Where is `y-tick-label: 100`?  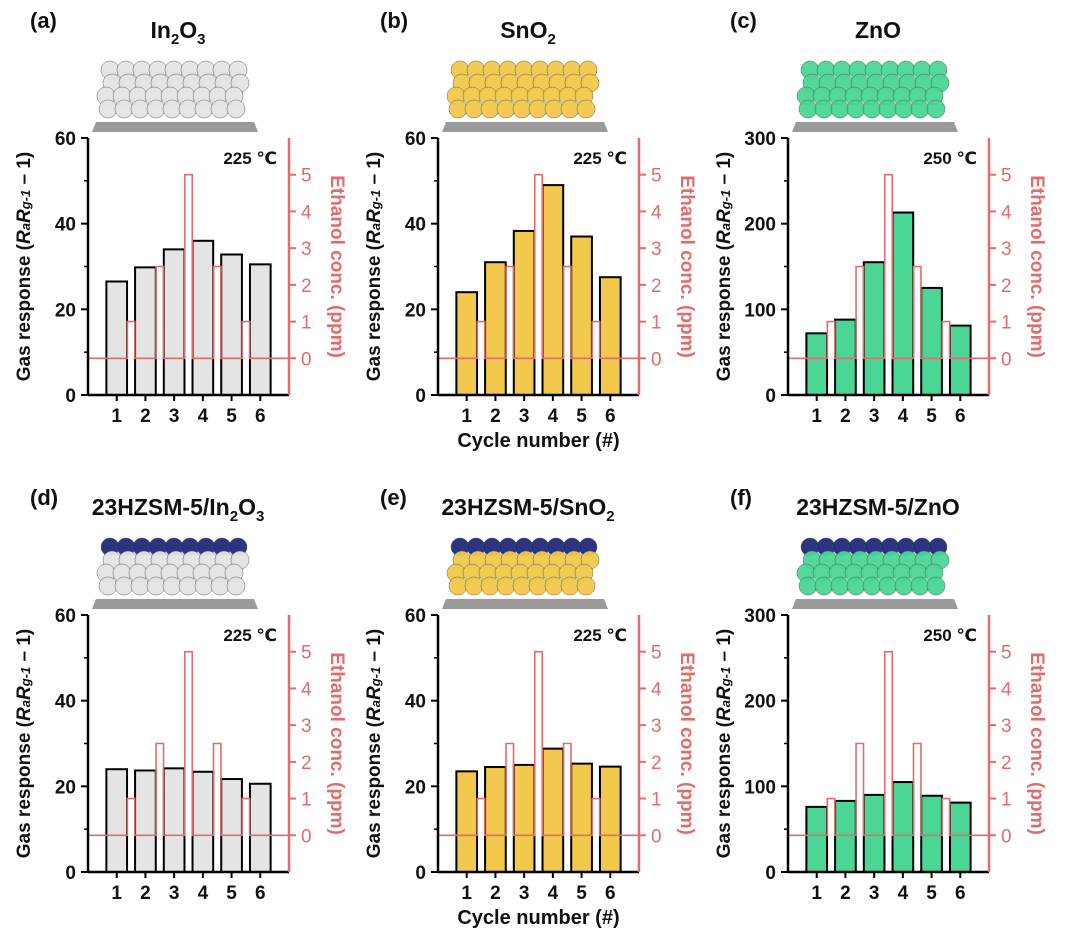 y-tick-label: 100 is located at coordinates (760, 310).